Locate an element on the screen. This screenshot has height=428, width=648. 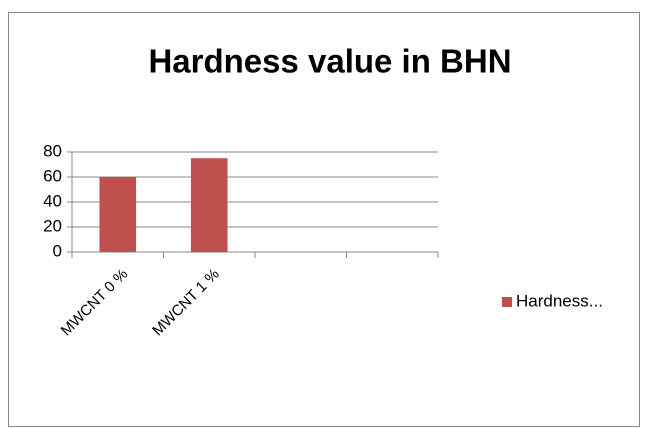
y-tick-label: 60 is located at coordinates (52, 175).